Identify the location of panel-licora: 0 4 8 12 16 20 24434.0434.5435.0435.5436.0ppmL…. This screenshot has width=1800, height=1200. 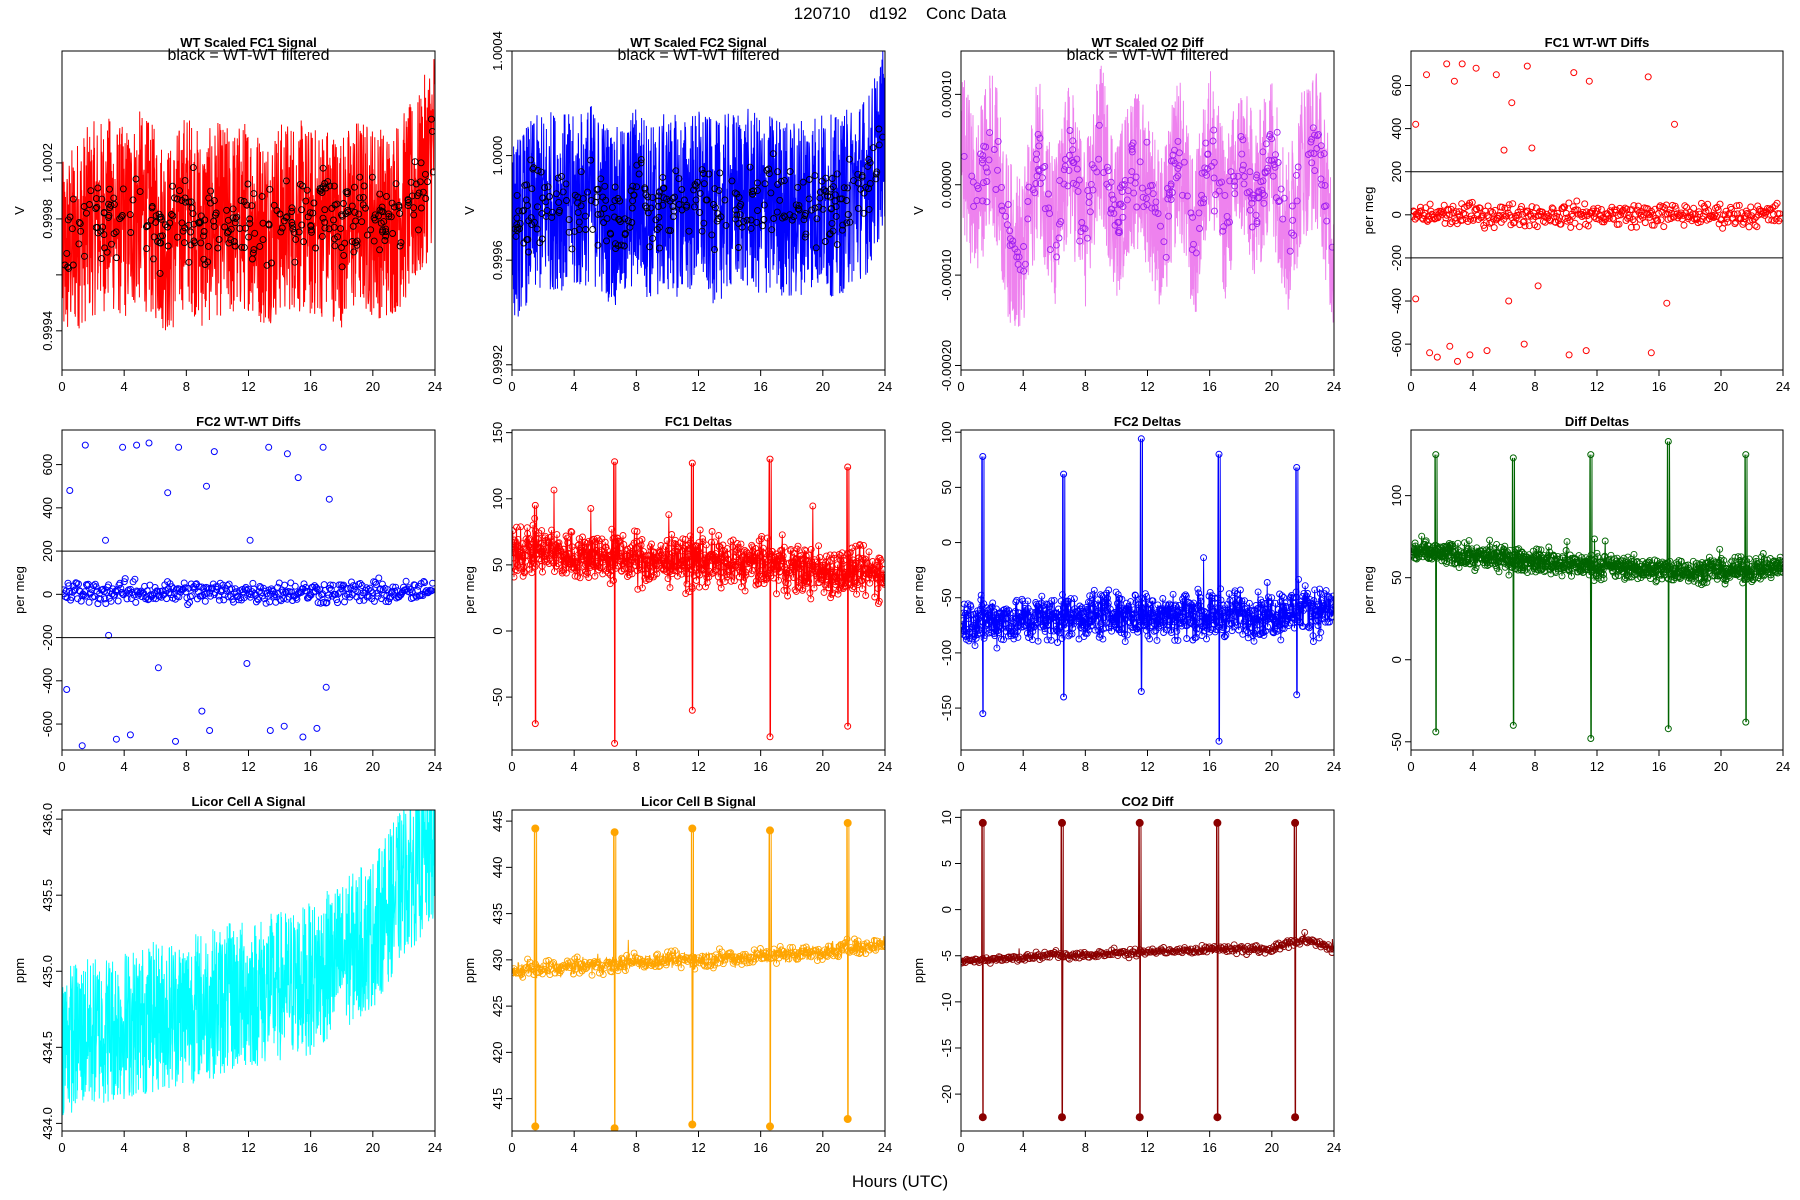
(227, 974).